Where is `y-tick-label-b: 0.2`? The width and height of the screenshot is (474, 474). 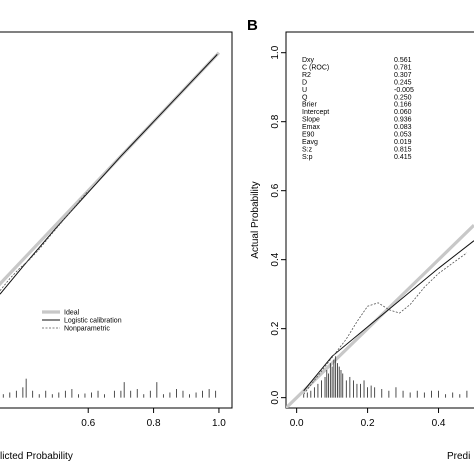
y-tick-label-b: 0.2 is located at coordinates (275, 328).